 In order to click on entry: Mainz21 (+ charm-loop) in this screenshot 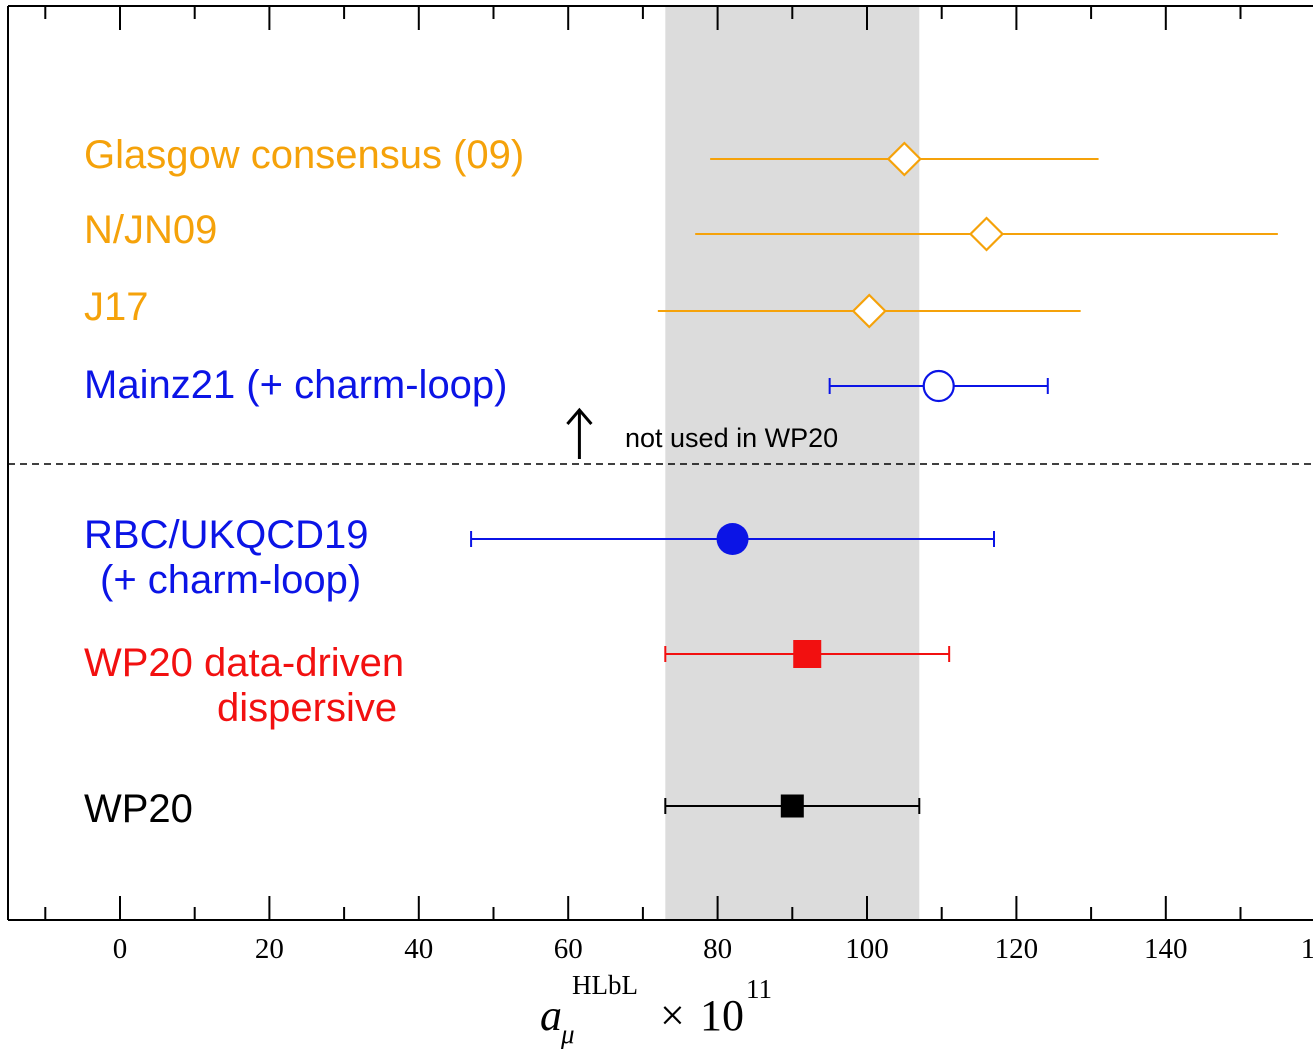, I will do `click(566, 385)`.